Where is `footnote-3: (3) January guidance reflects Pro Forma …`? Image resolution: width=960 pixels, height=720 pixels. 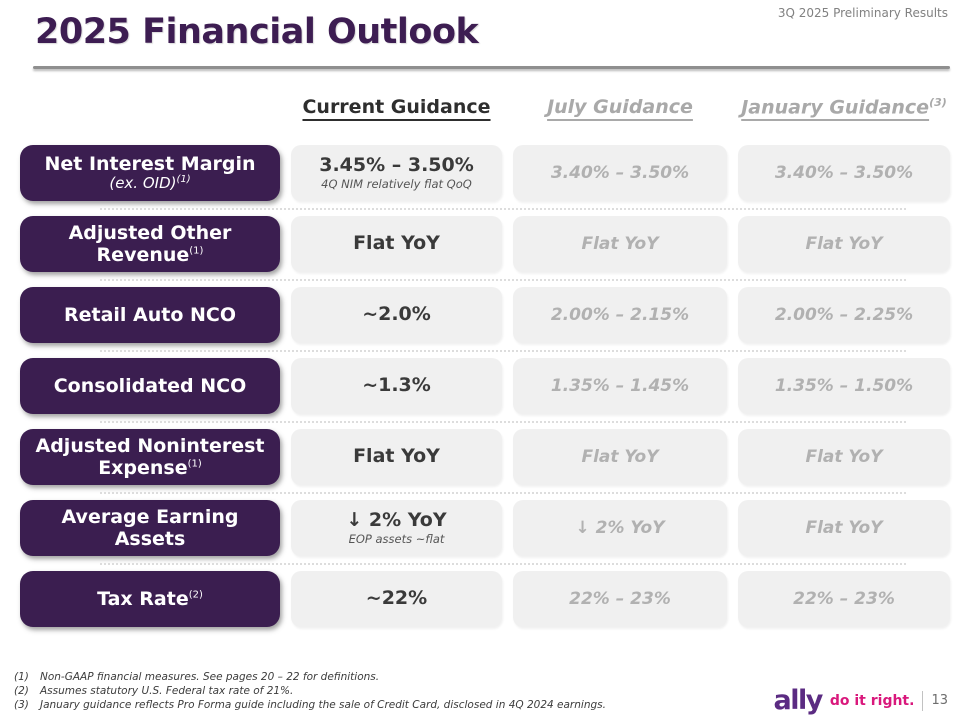 footnote-3: (3) January guidance reflects Pro Forma … is located at coordinates (310, 705).